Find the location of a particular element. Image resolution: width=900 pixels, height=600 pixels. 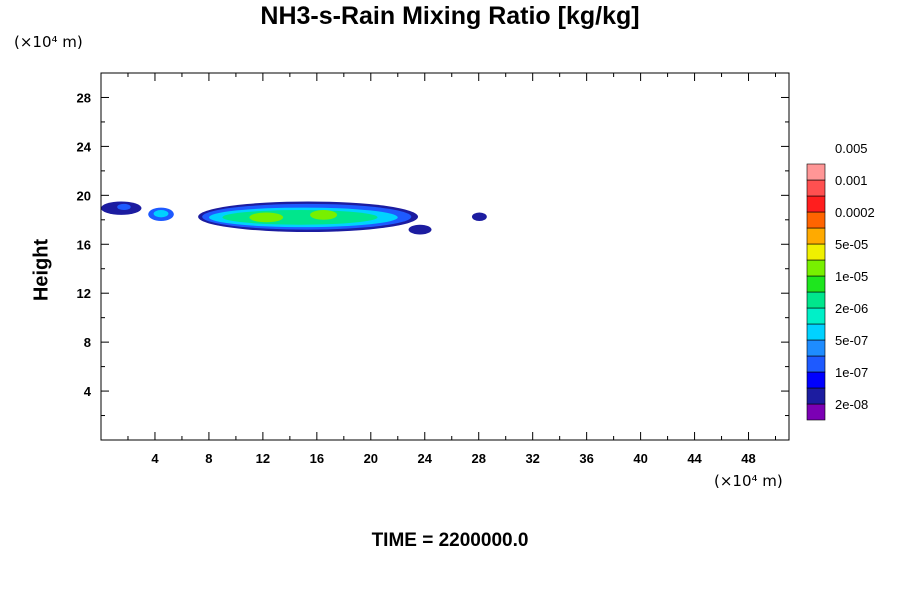

x-tick-label: 24 is located at coordinates (425, 458).